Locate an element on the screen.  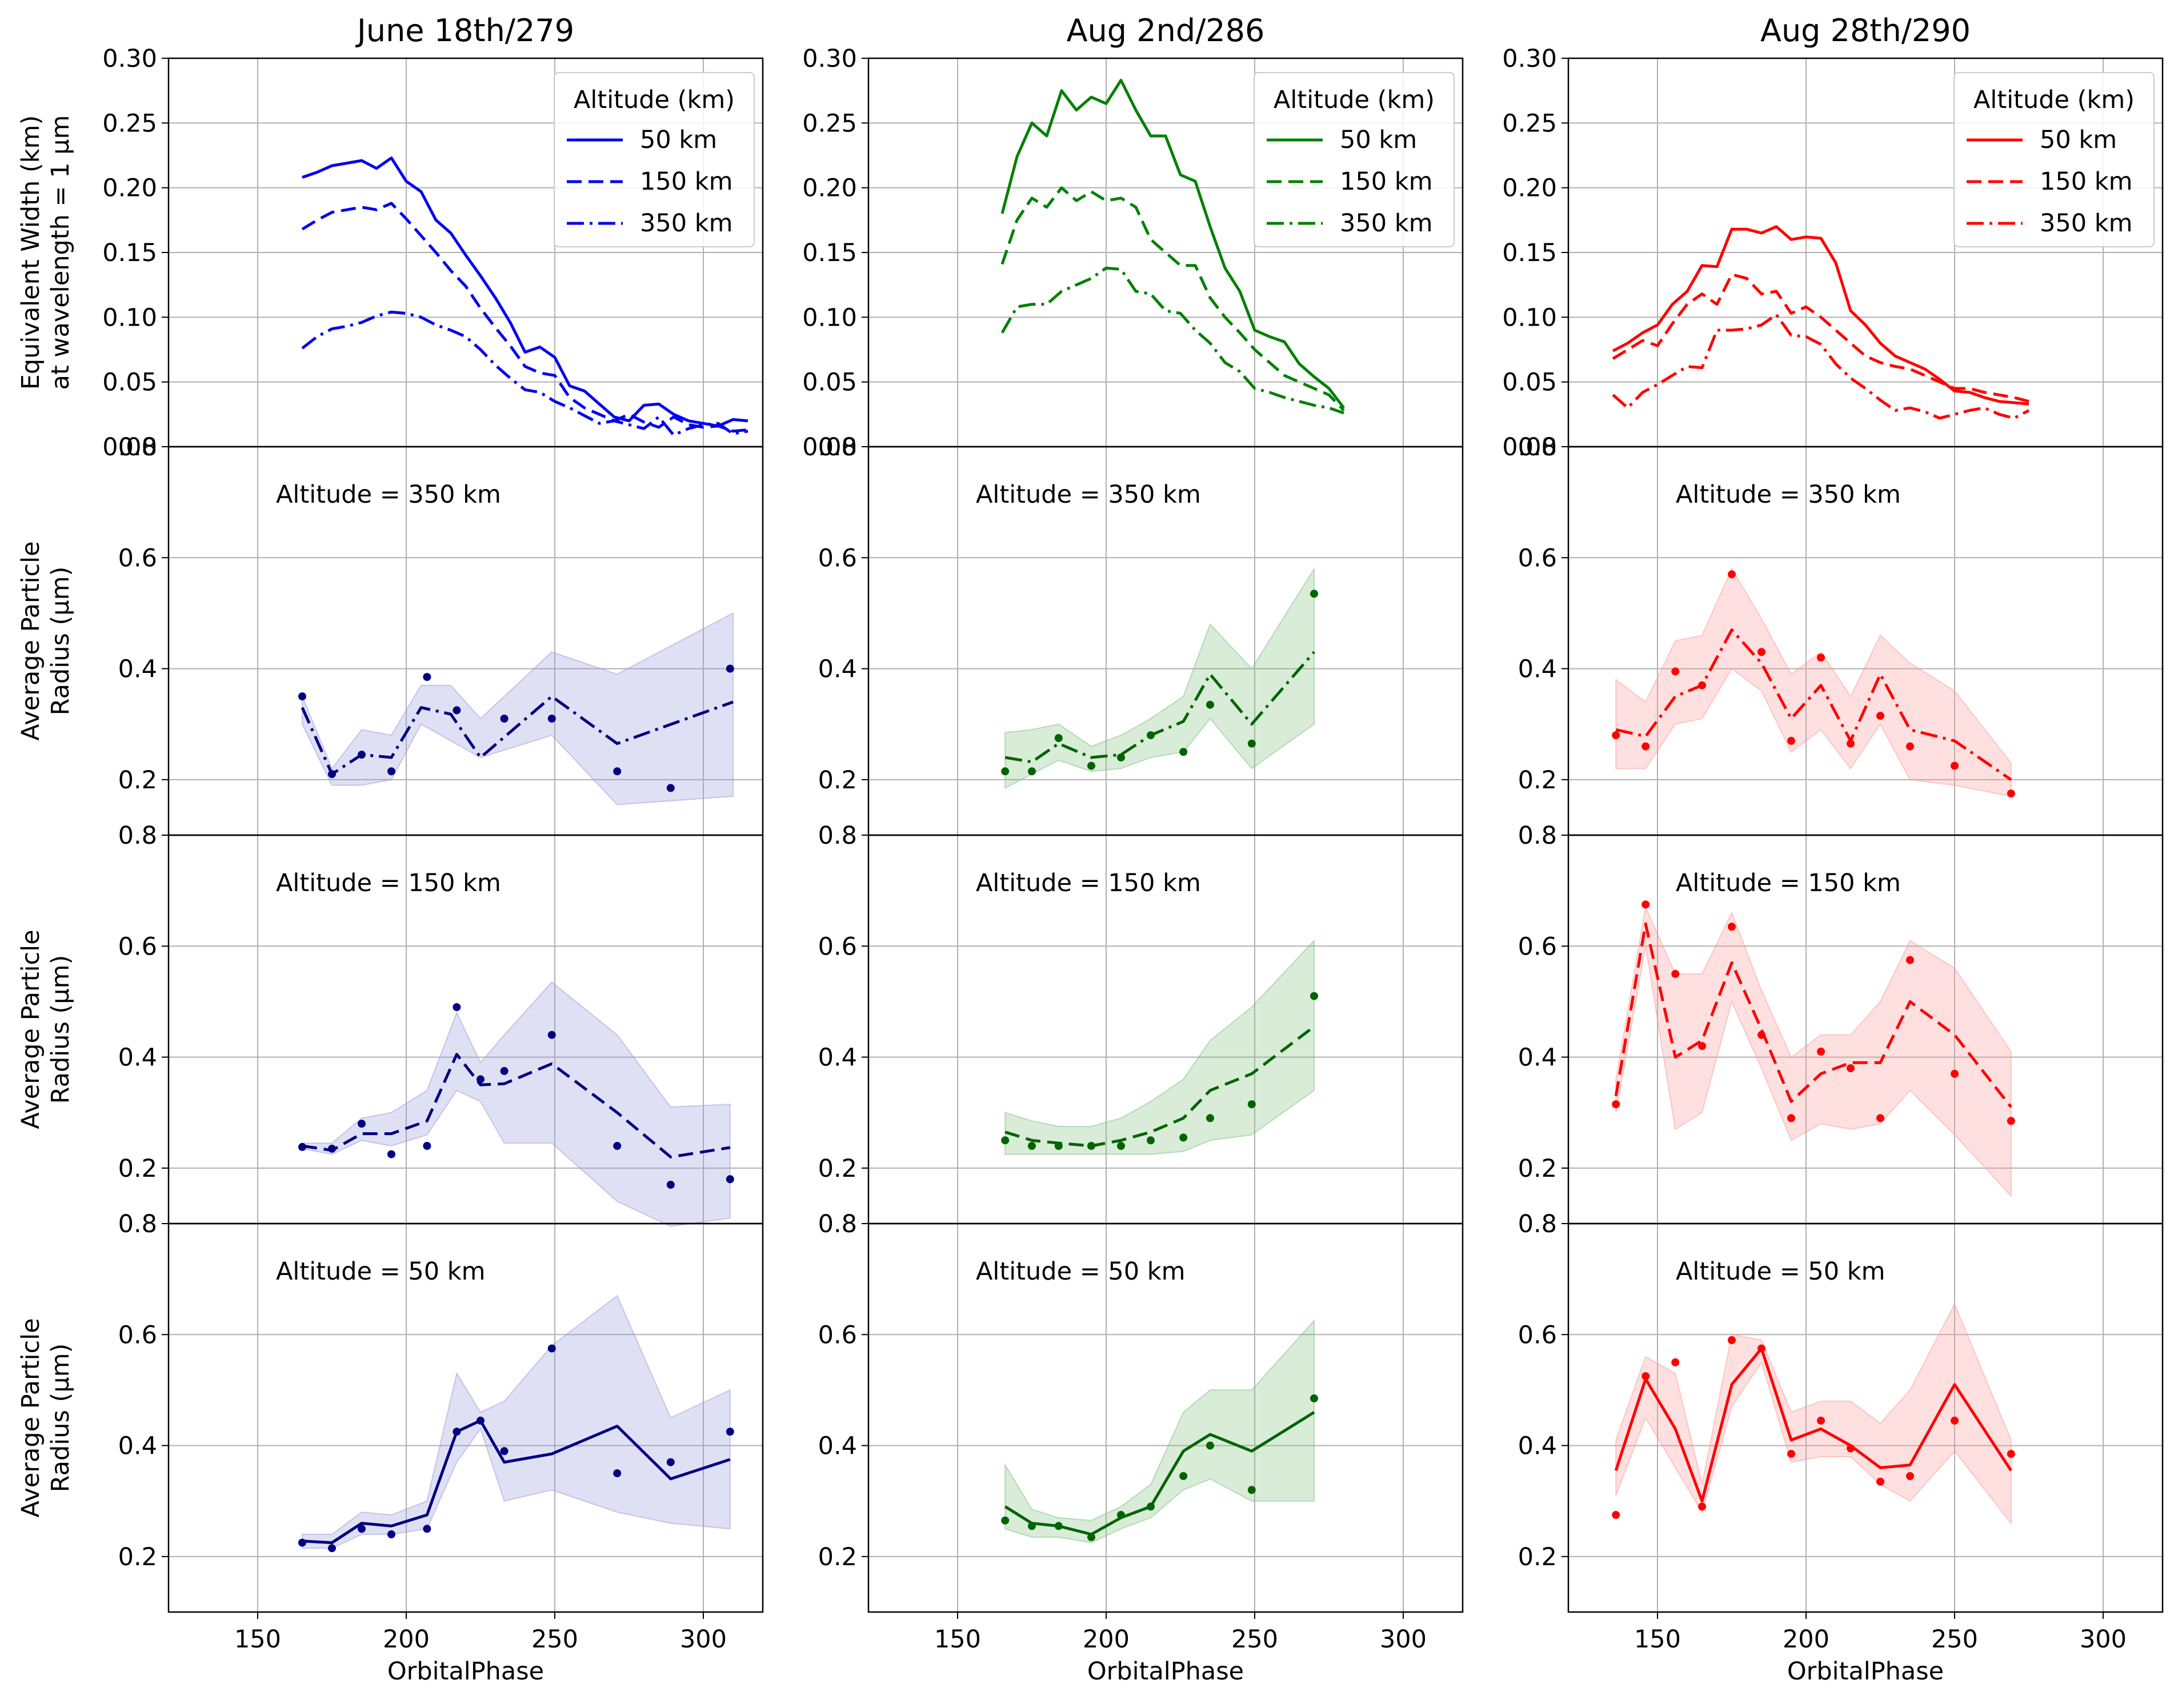
legend-entry: 150 km is located at coordinates (1387, 182).